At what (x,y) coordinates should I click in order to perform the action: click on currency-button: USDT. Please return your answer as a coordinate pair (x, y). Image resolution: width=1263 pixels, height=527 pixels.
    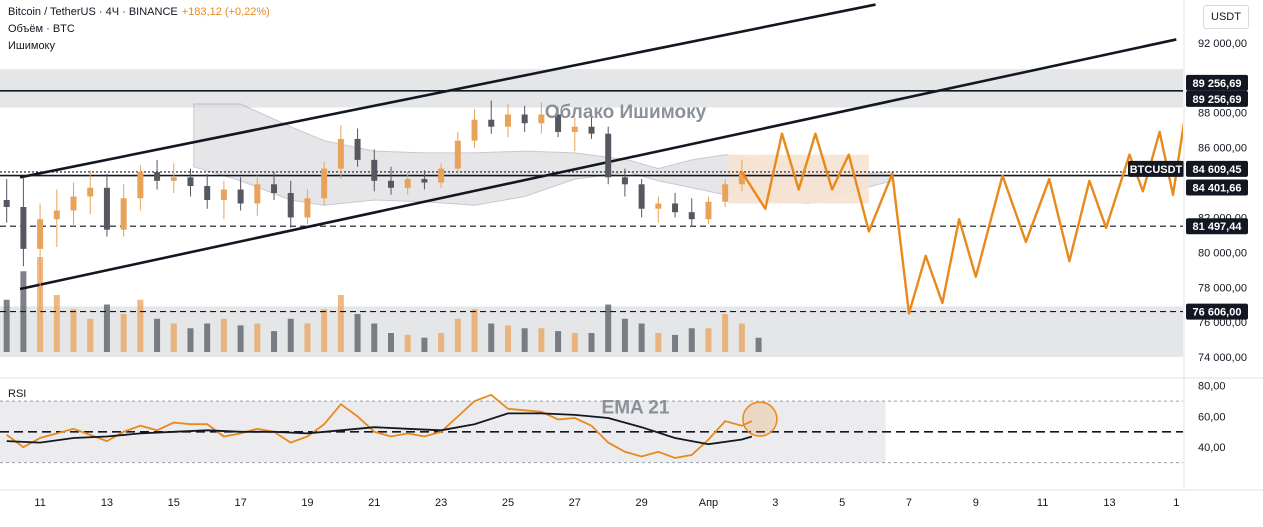
    Looking at the image, I should click on (1226, 17).